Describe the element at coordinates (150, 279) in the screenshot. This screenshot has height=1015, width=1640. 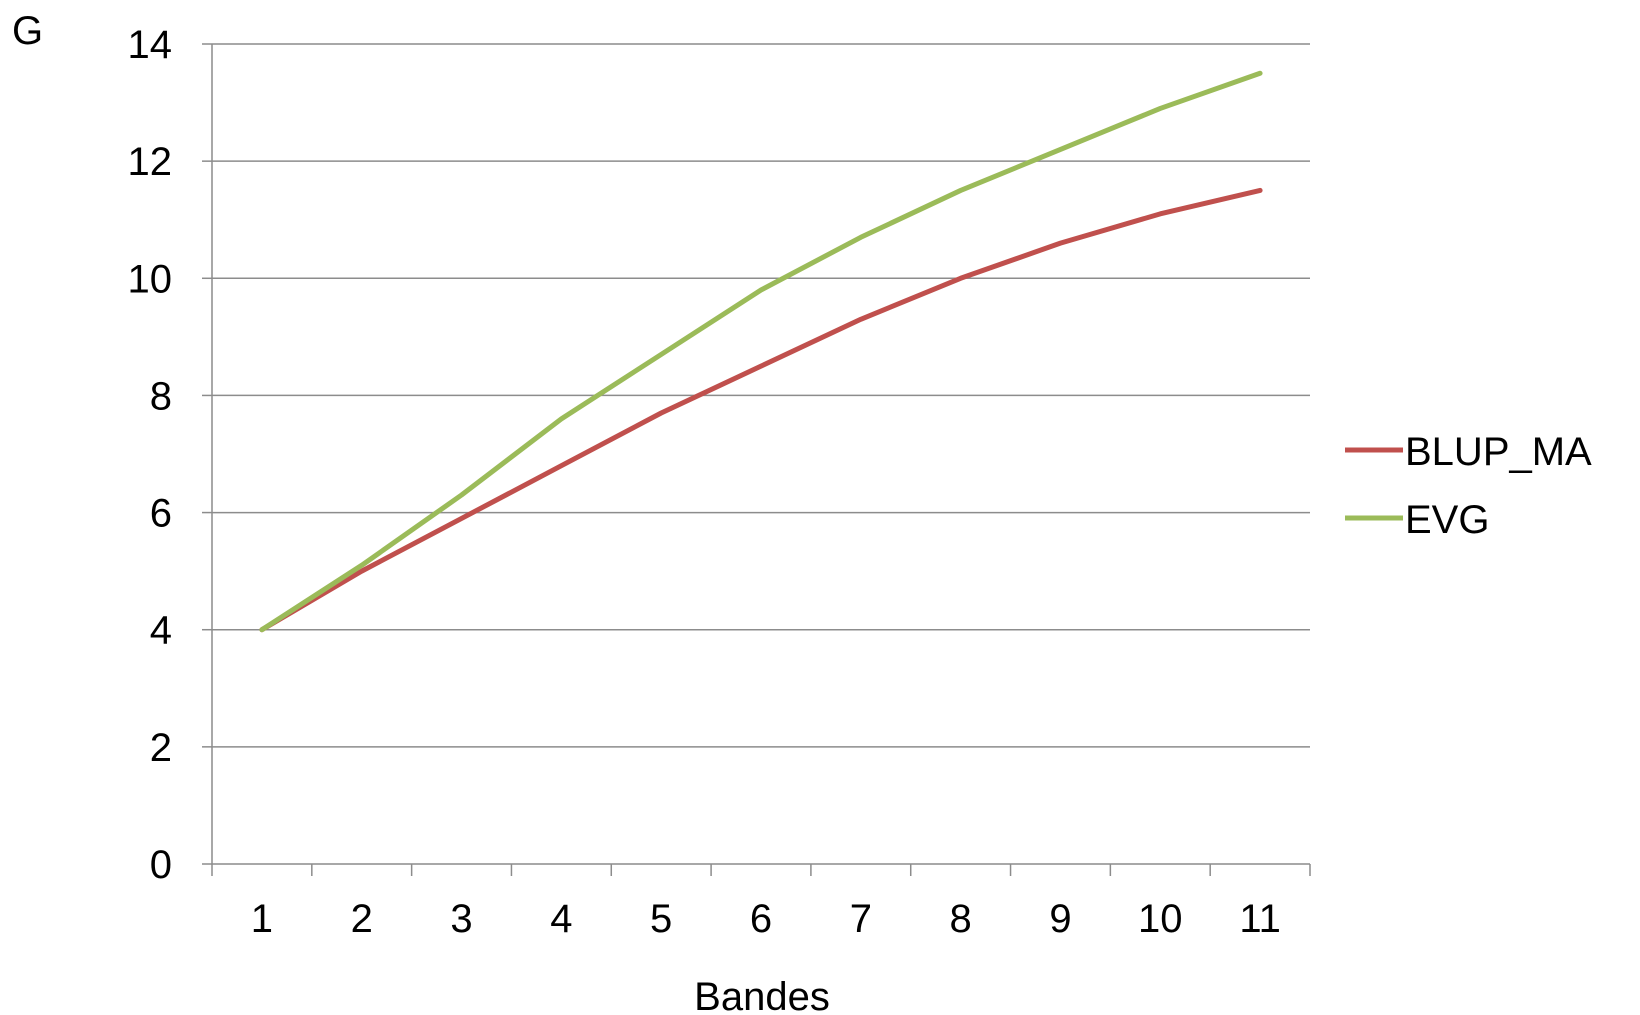
I see `y-tick-label: 10` at that location.